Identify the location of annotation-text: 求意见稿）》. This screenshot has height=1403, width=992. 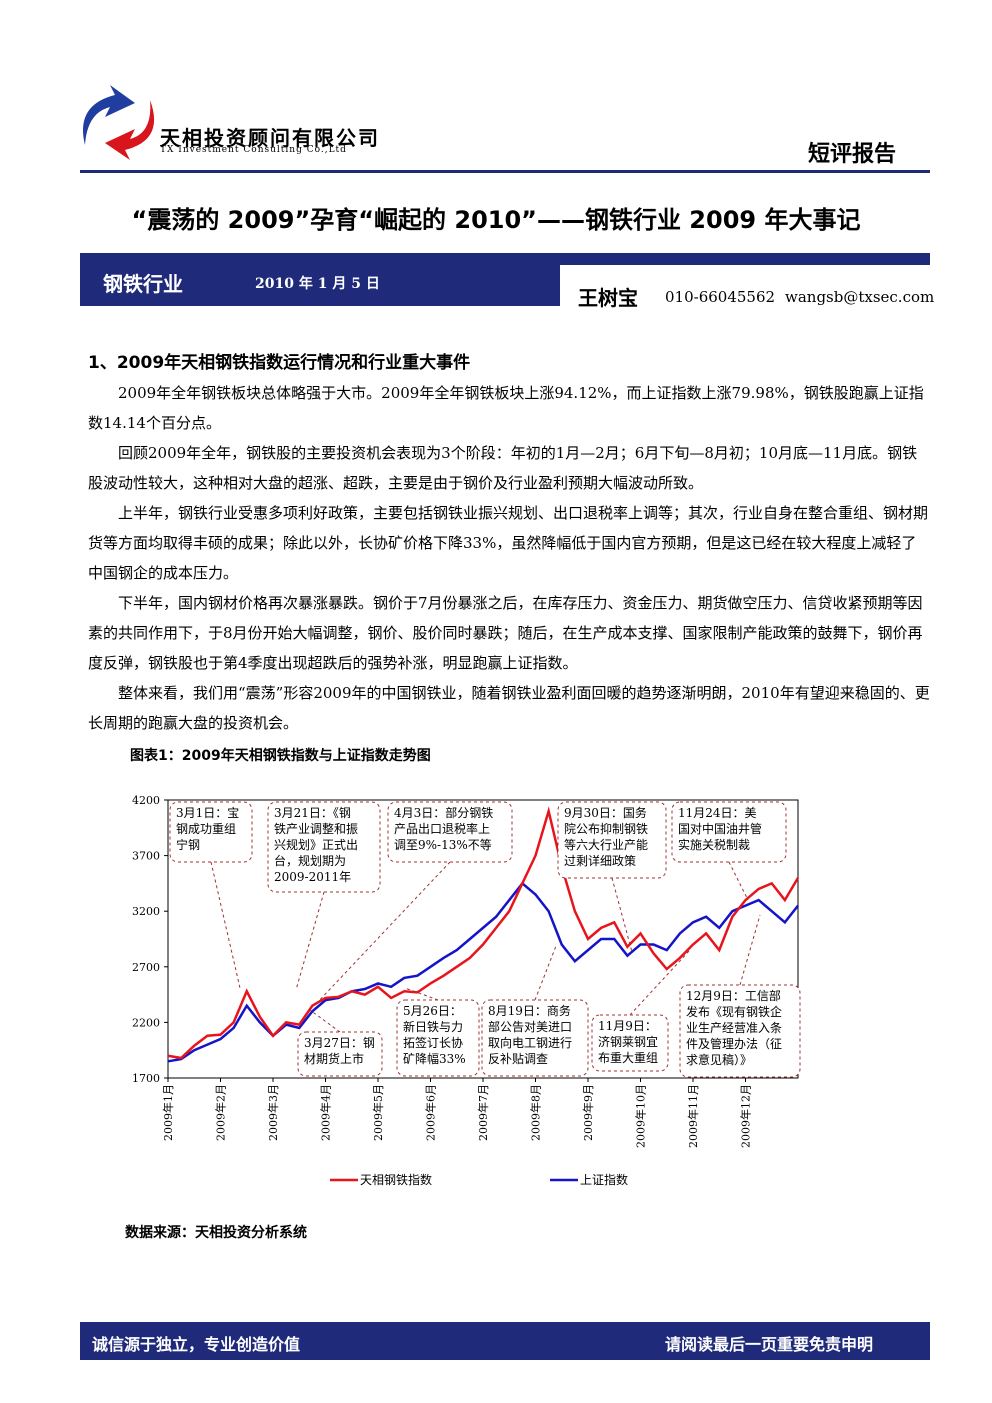
(719, 1059).